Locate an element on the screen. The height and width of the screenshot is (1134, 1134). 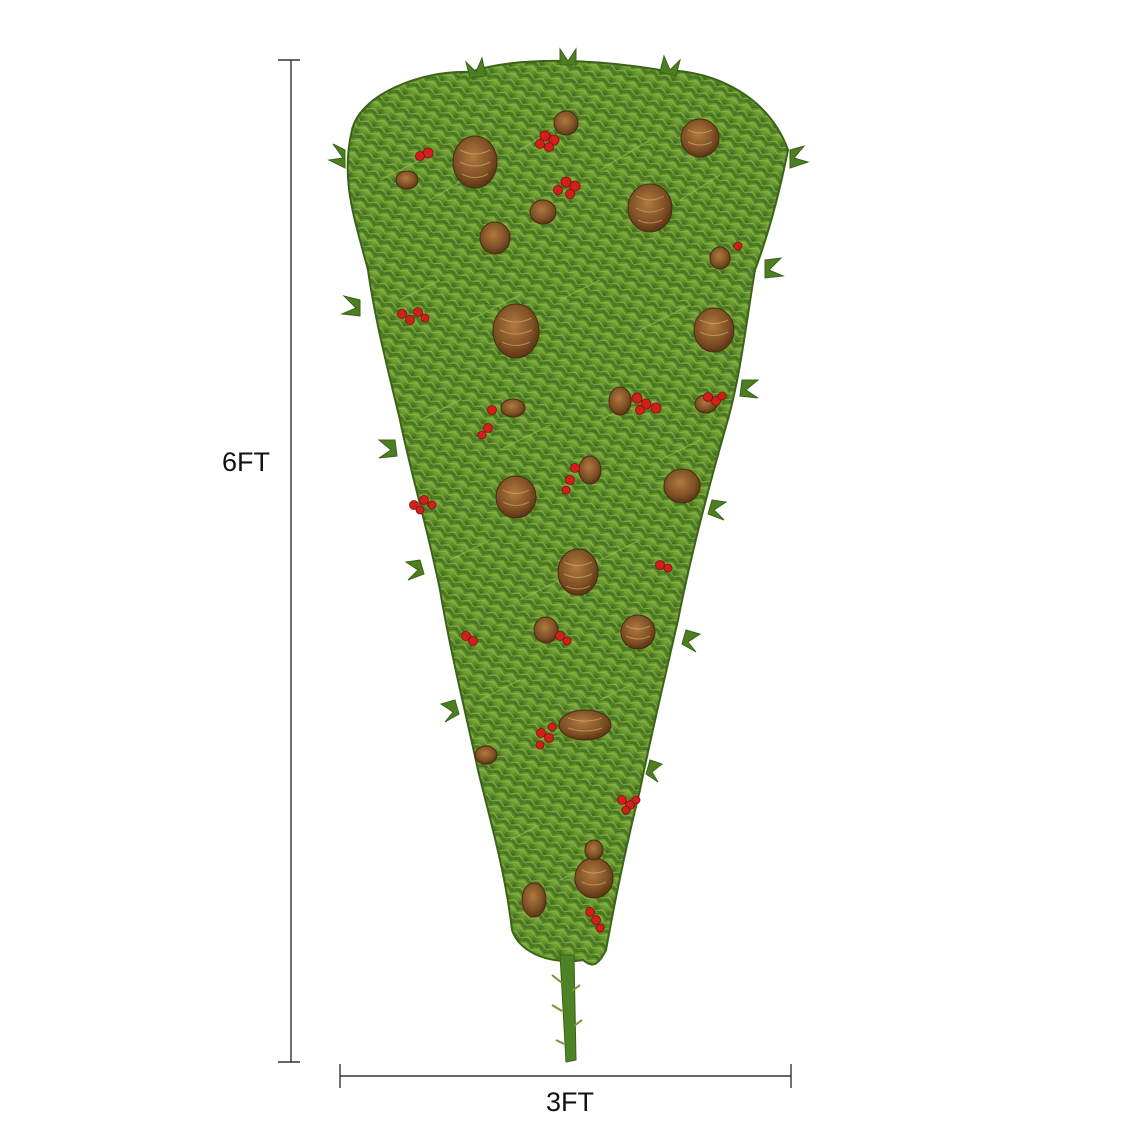
width-label: 3FT is located at coordinates (570, 1102).